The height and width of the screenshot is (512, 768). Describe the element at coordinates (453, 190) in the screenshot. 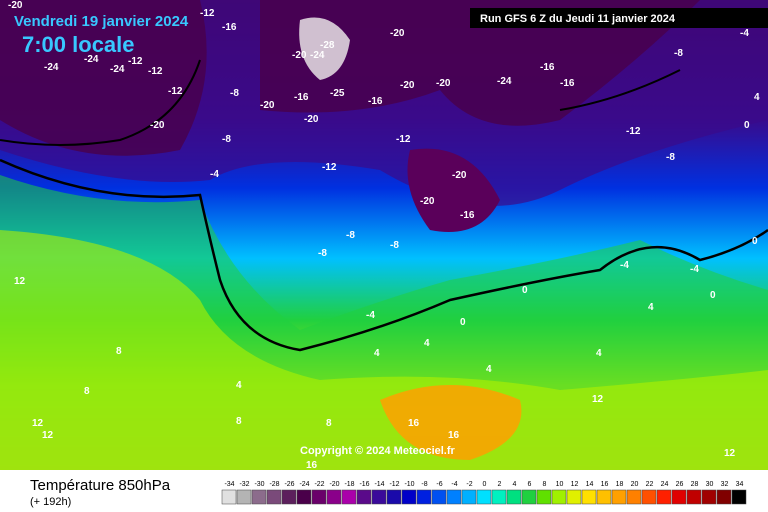

I see `cold-core` at that location.